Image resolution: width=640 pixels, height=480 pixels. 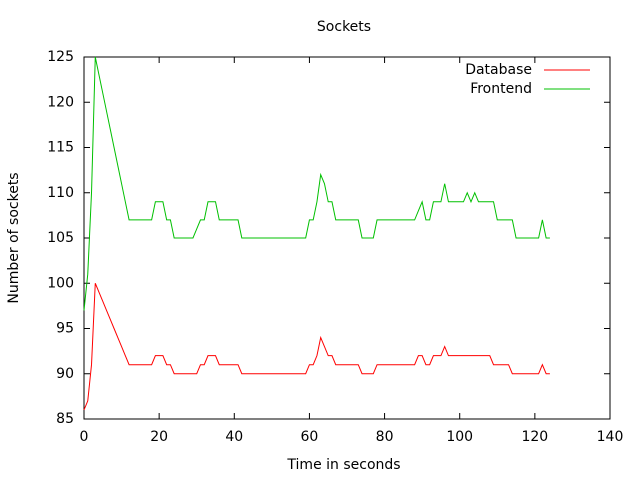 What do you see at coordinates (459, 437) in the screenshot?
I see `x-tick-label: 100` at bounding box center [459, 437].